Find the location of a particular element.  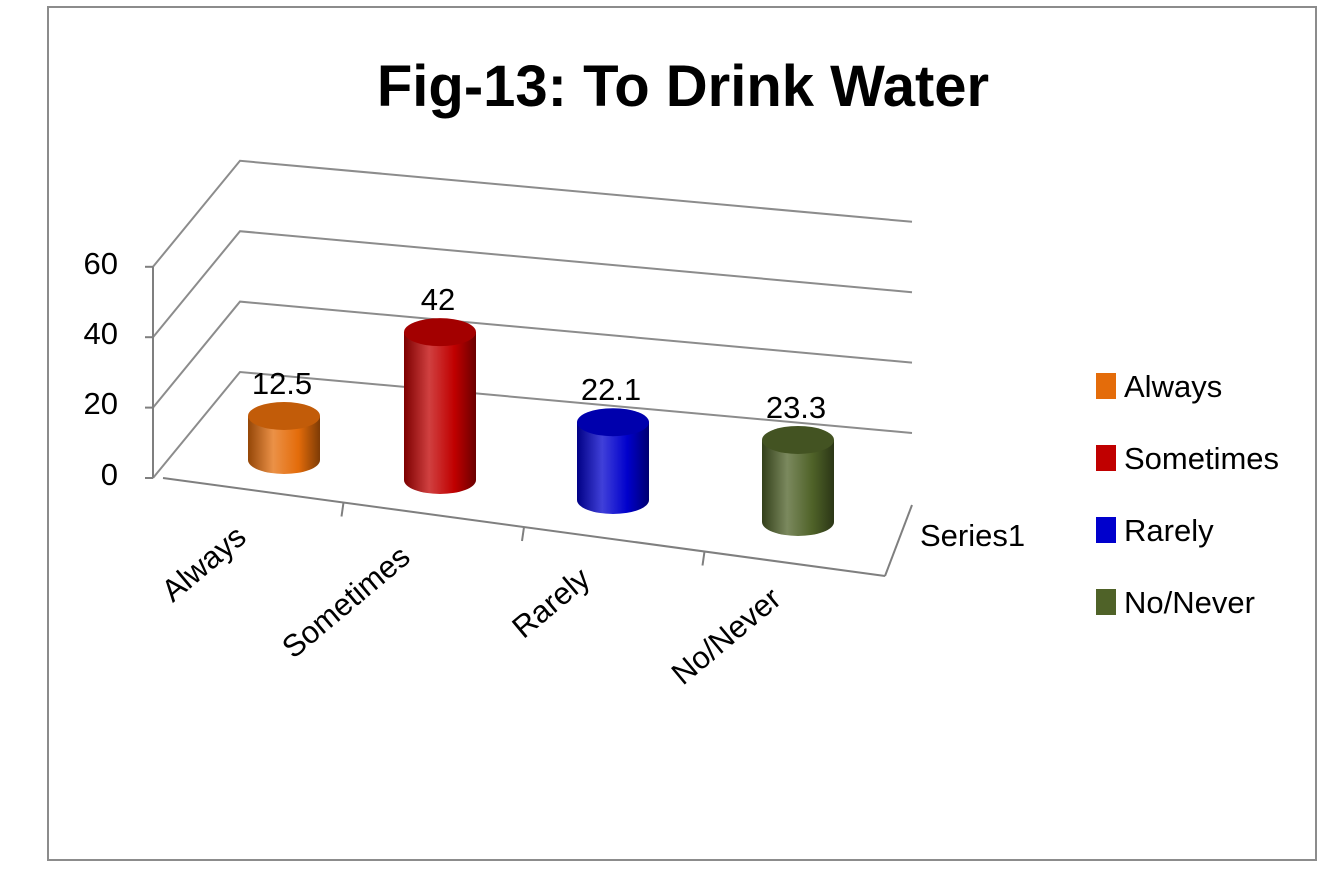

legend-entry: Sometimes is located at coordinates (1201, 458).